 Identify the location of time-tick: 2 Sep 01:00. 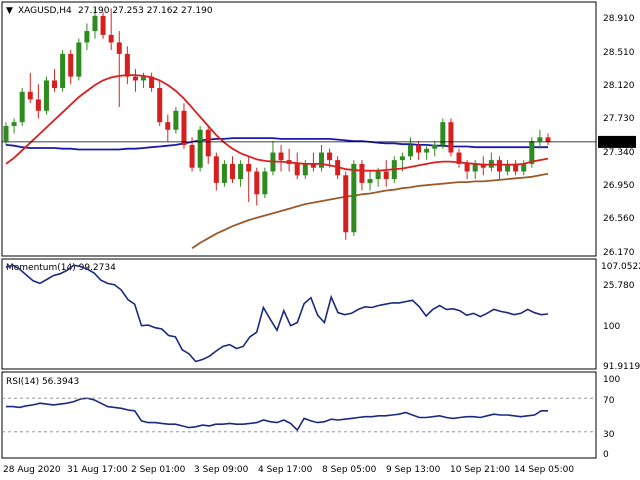
(158, 470).